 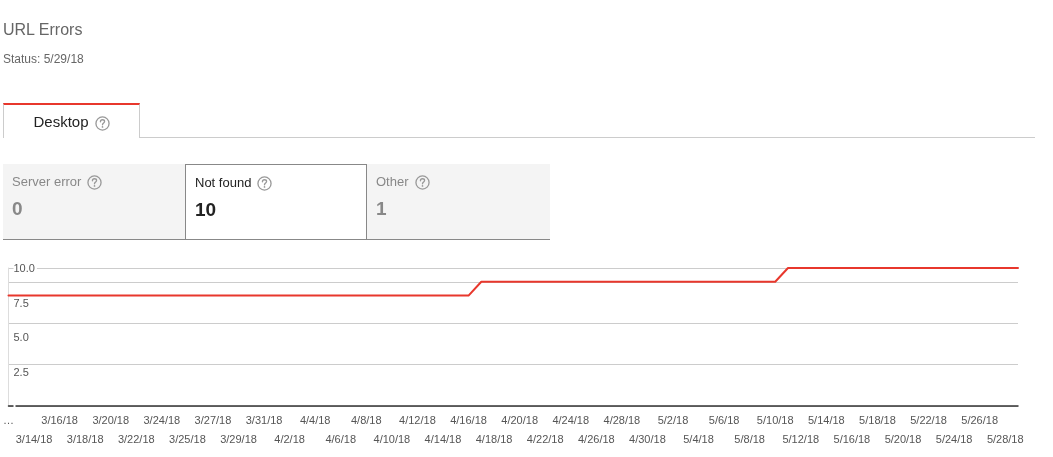 I want to click on x-tick-label: 3/29/18, so click(x=238, y=438).